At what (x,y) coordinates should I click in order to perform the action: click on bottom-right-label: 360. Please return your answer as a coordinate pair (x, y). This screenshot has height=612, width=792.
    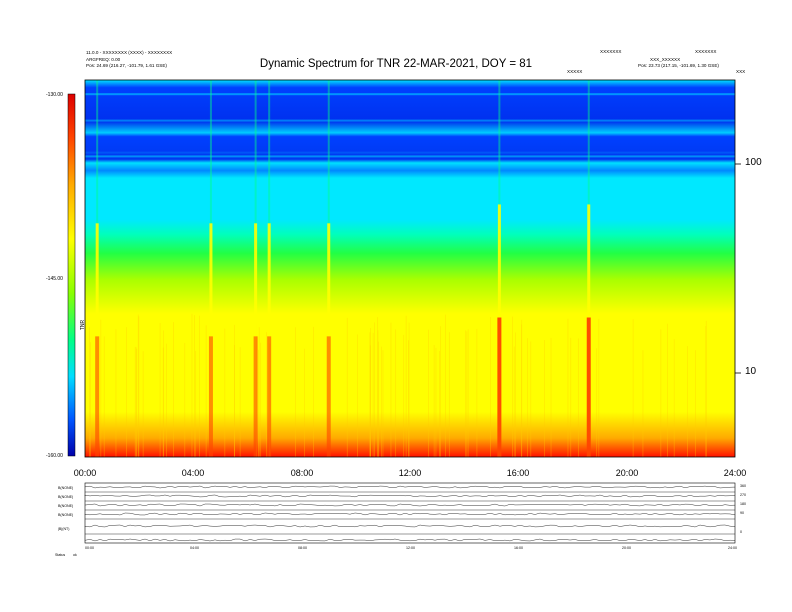
    Looking at the image, I should click on (743, 486).